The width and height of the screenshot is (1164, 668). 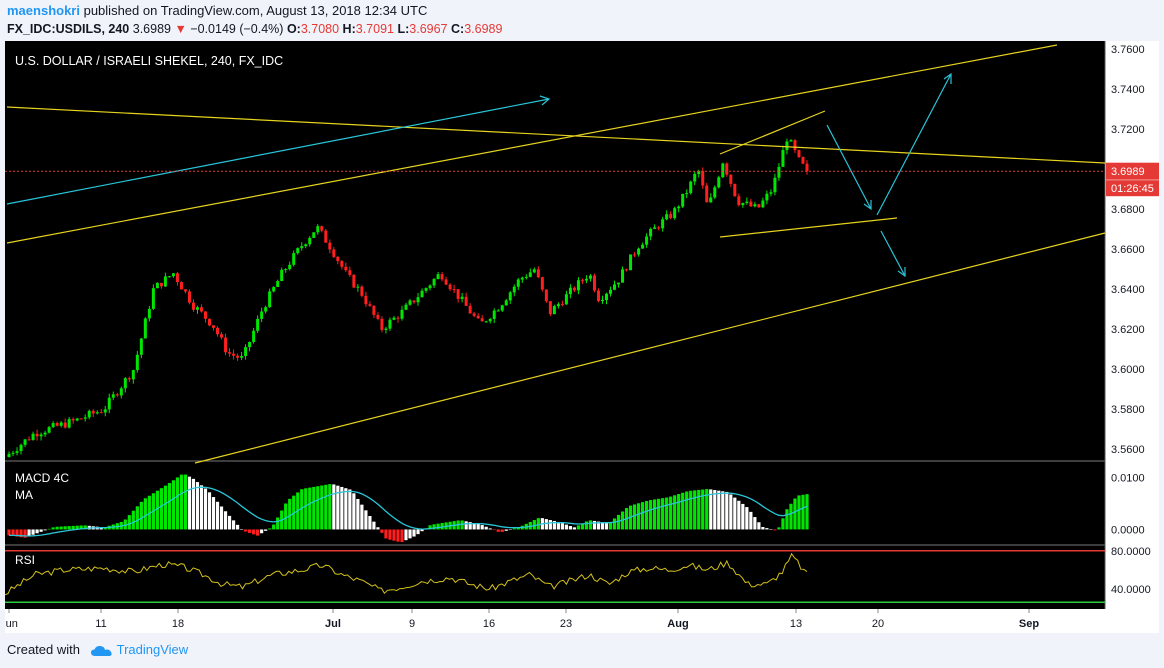 I want to click on price-tick-label: 3.5800, so click(x=1128, y=410).